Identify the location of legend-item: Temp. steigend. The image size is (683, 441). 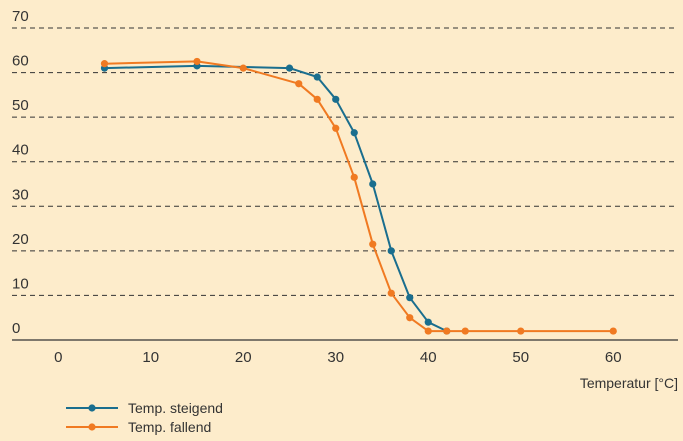
(144, 408).